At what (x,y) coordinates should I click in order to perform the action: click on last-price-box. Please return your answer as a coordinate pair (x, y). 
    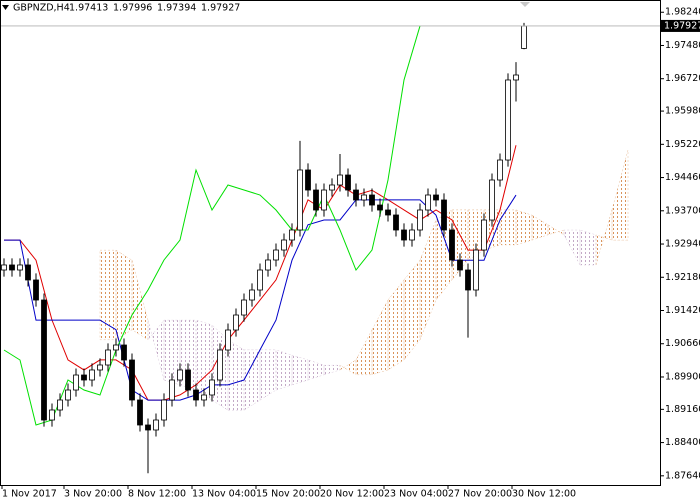
    Looking at the image, I should click on (680, 25).